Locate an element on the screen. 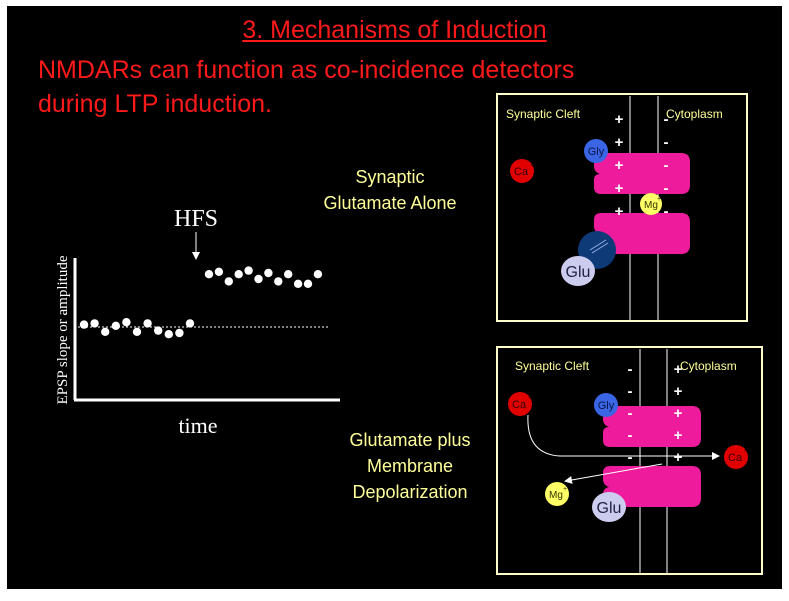 Image resolution: width=789 pixels, height=601 pixels. panel2-receptor-upper is located at coordinates (652, 426).